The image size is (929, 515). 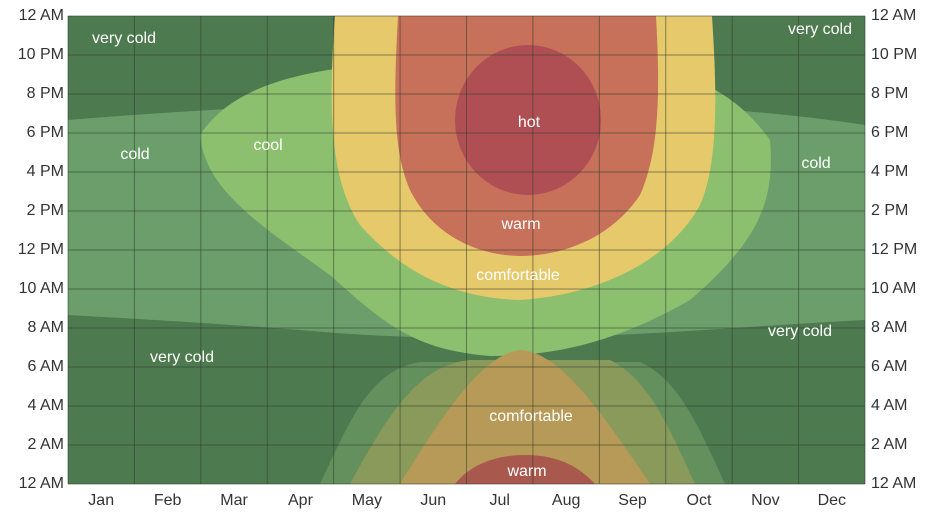 I want to click on x-tick-label: Mar, so click(x=234, y=500).